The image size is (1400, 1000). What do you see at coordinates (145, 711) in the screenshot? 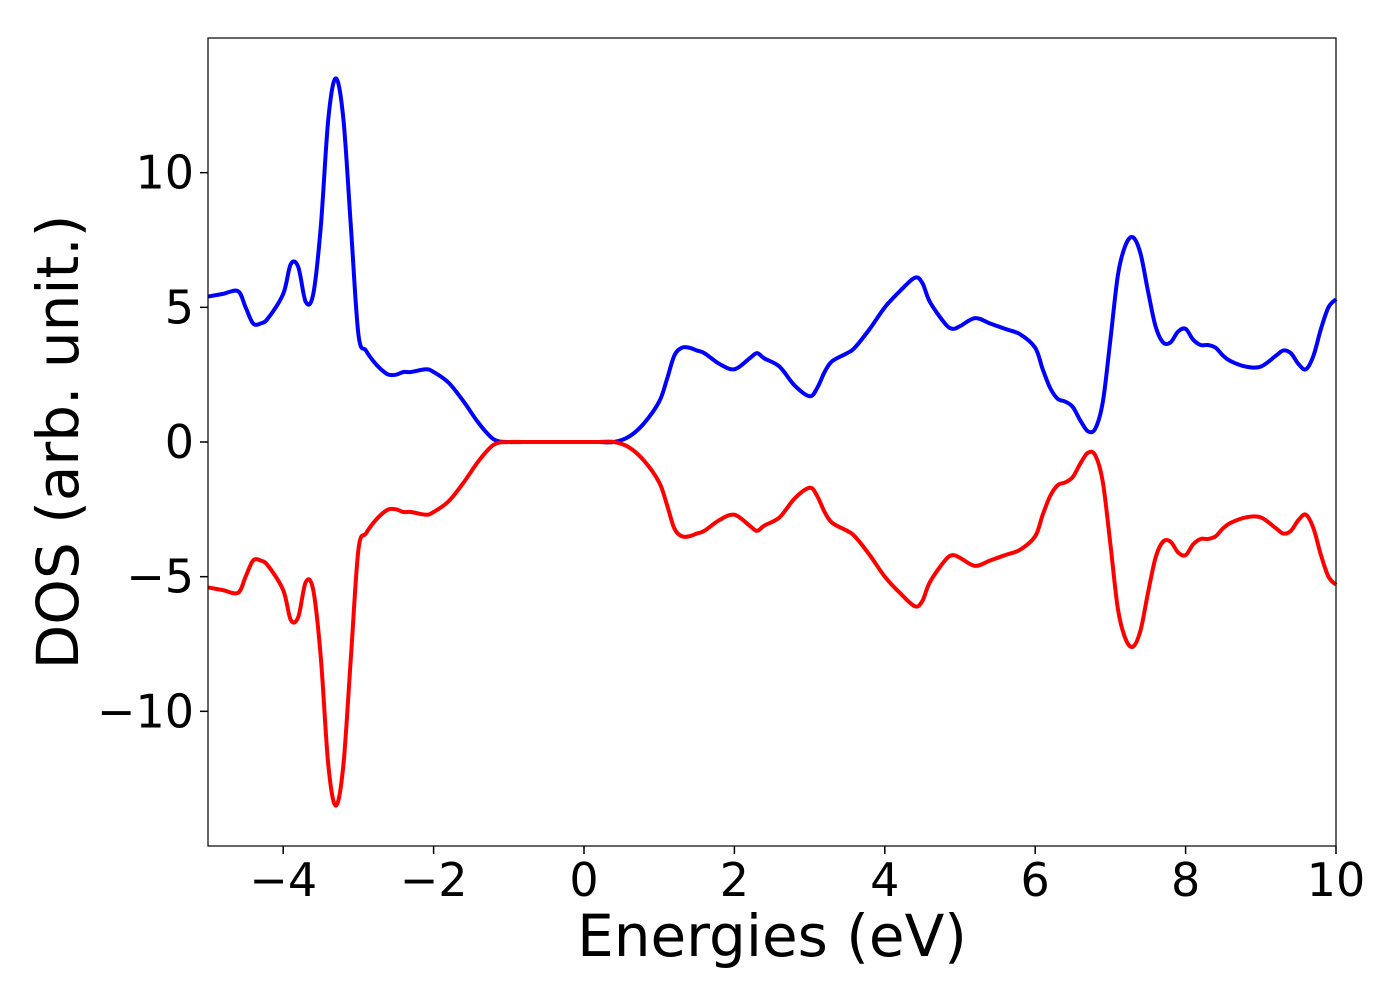
I see `y-tick-label: −10` at bounding box center [145, 711].